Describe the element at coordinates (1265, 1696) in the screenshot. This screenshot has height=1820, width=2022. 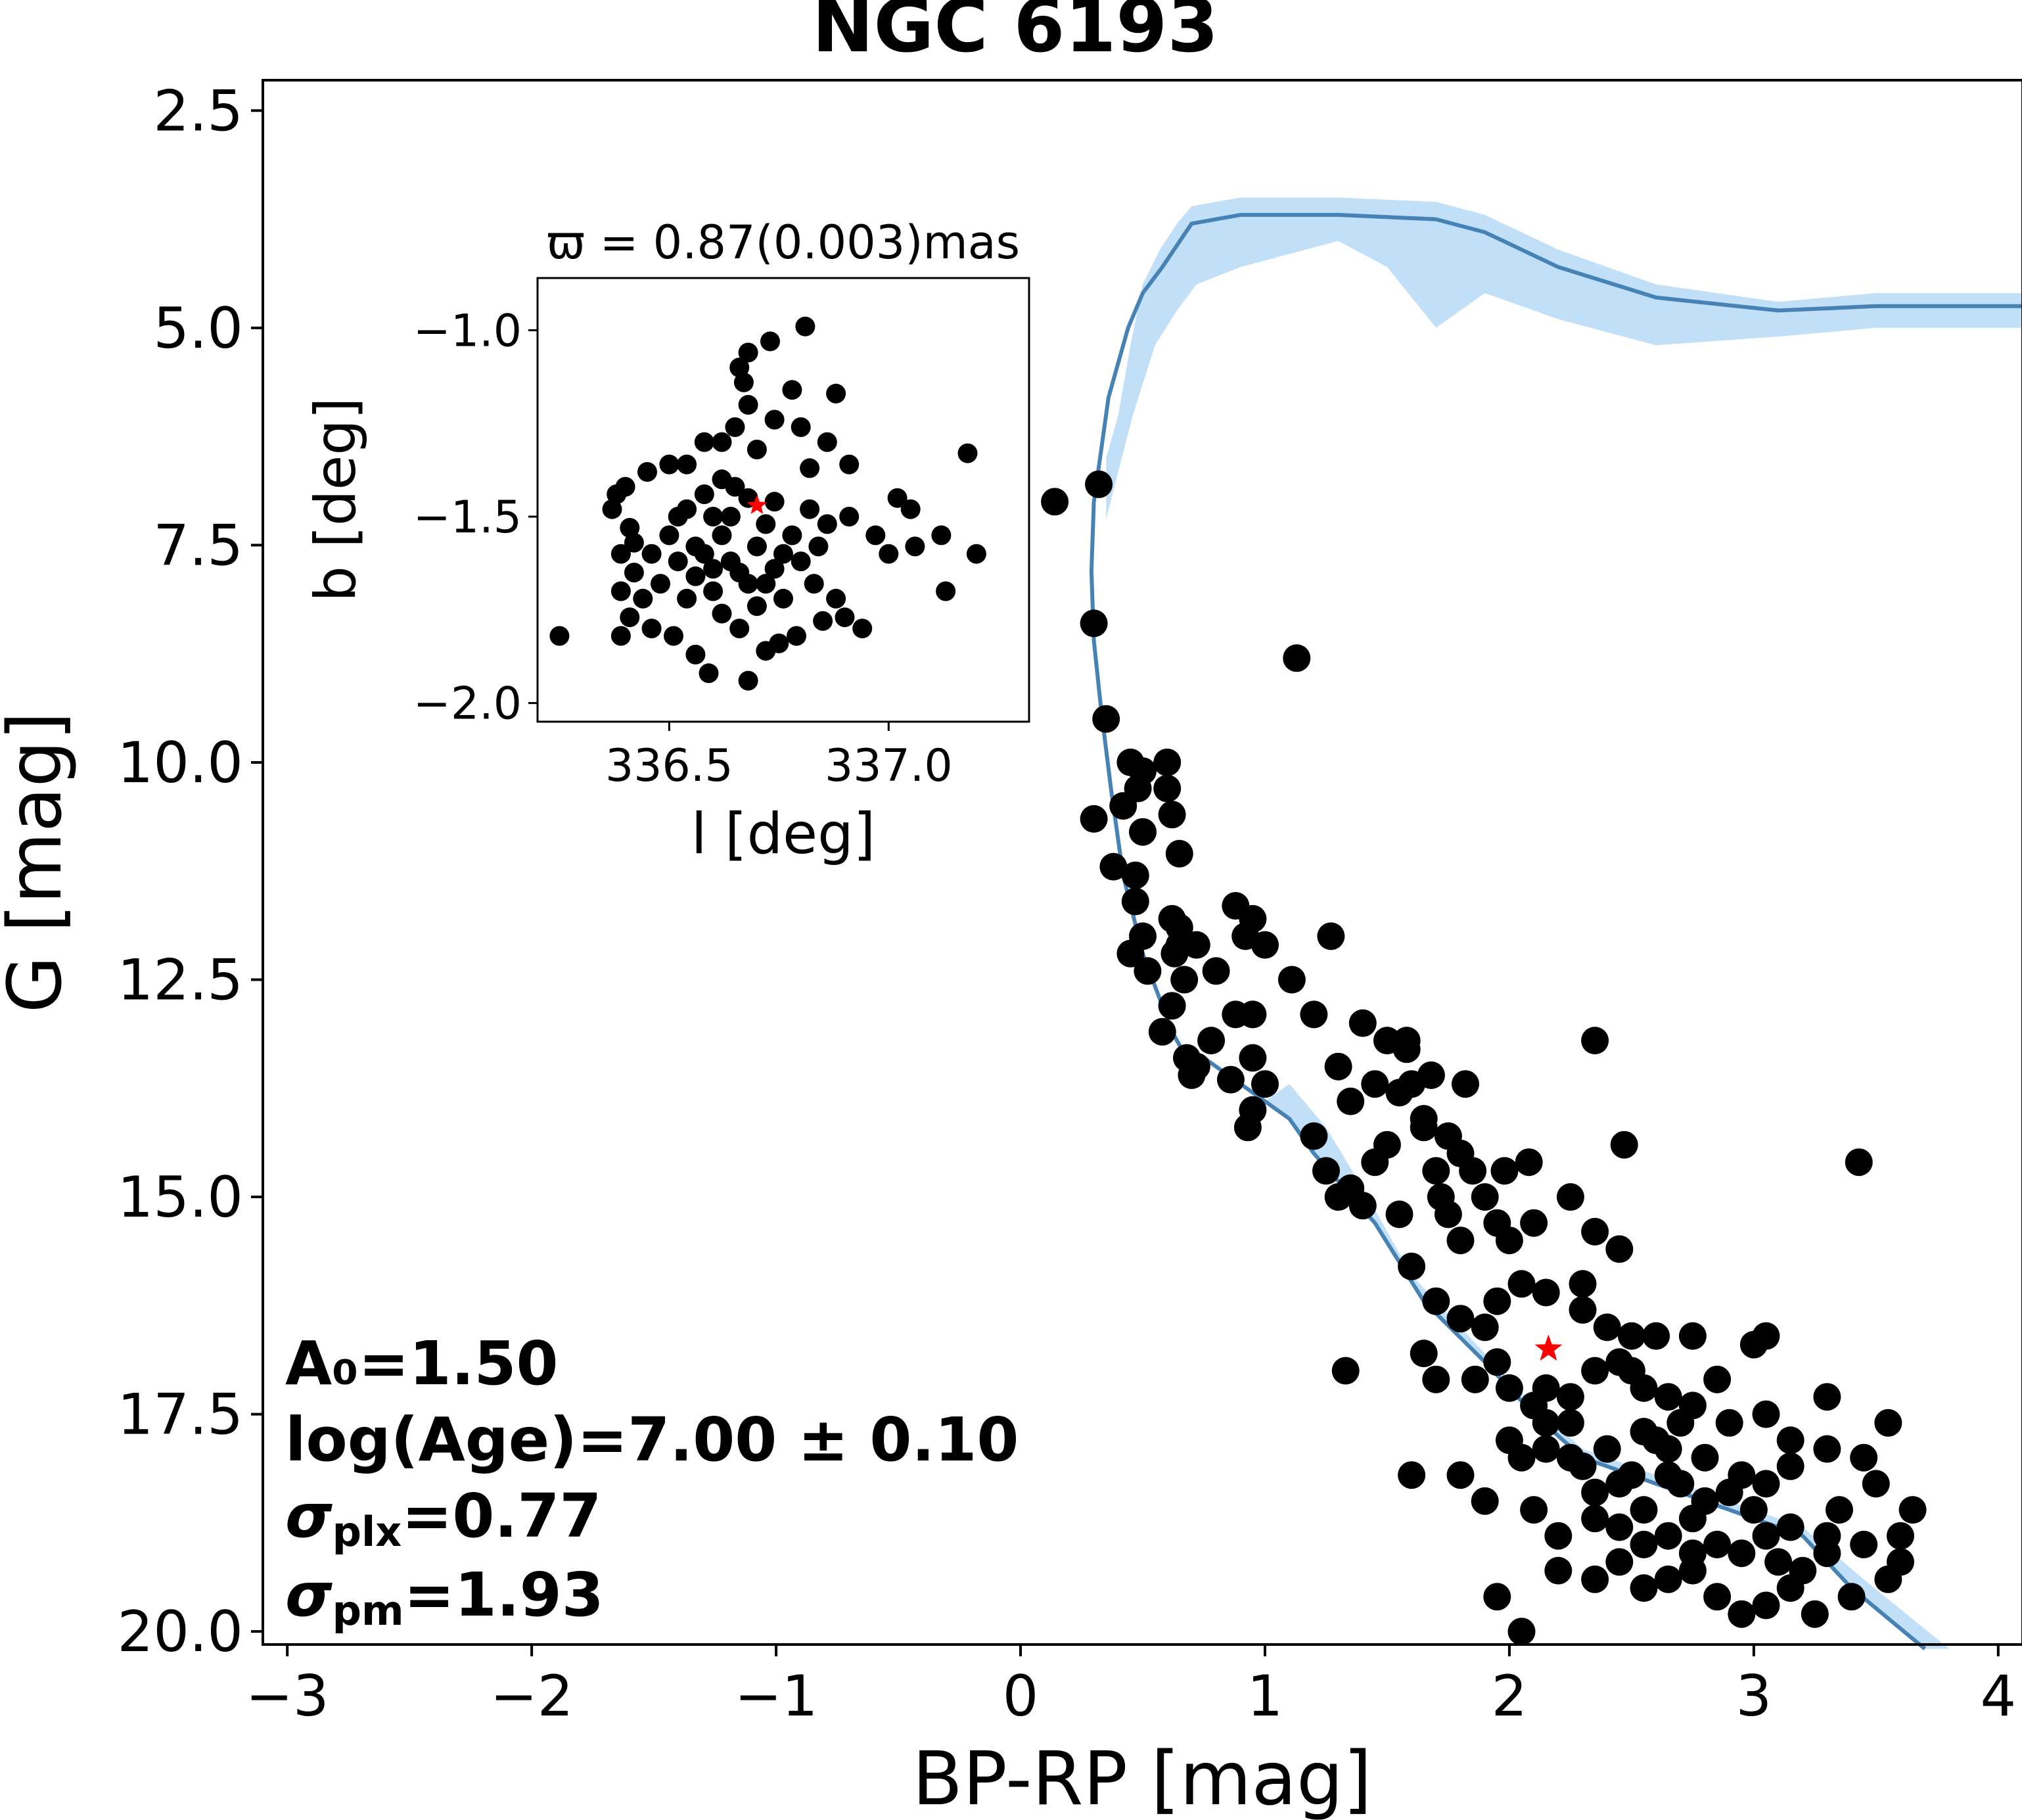
I see `x-tick-label: 1` at that location.